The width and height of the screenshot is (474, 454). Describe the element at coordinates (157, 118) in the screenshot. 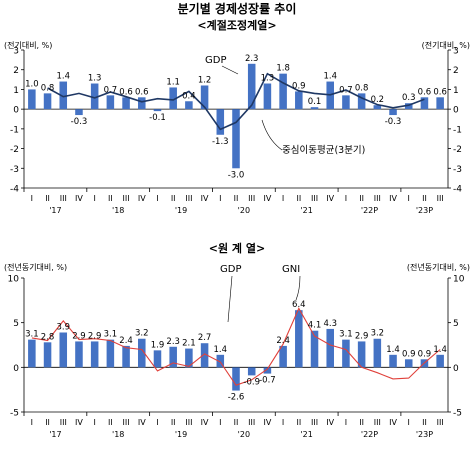

I see `chart1-data-label: -0.1` at that location.